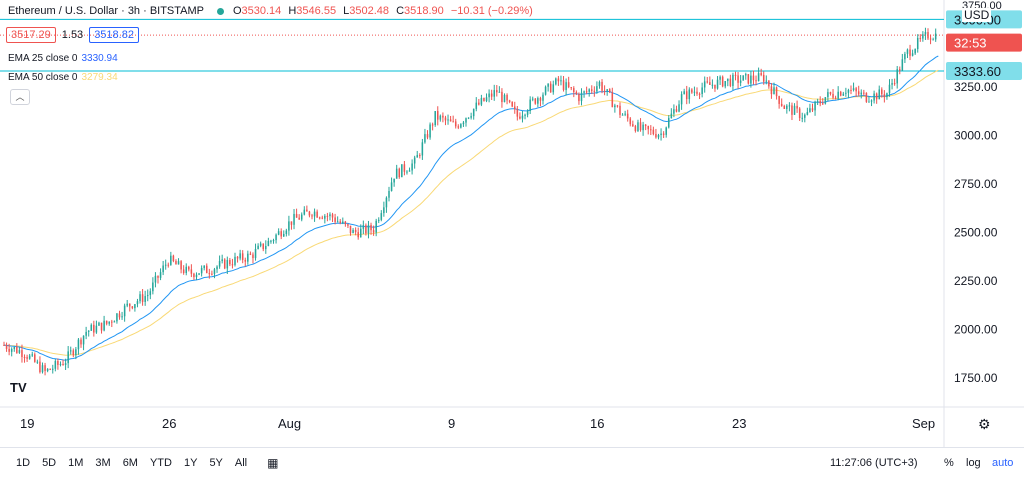 The width and height of the screenshot is (1024, 478). I want to click on collapse-legend-button: ︿, so click(20, 97).